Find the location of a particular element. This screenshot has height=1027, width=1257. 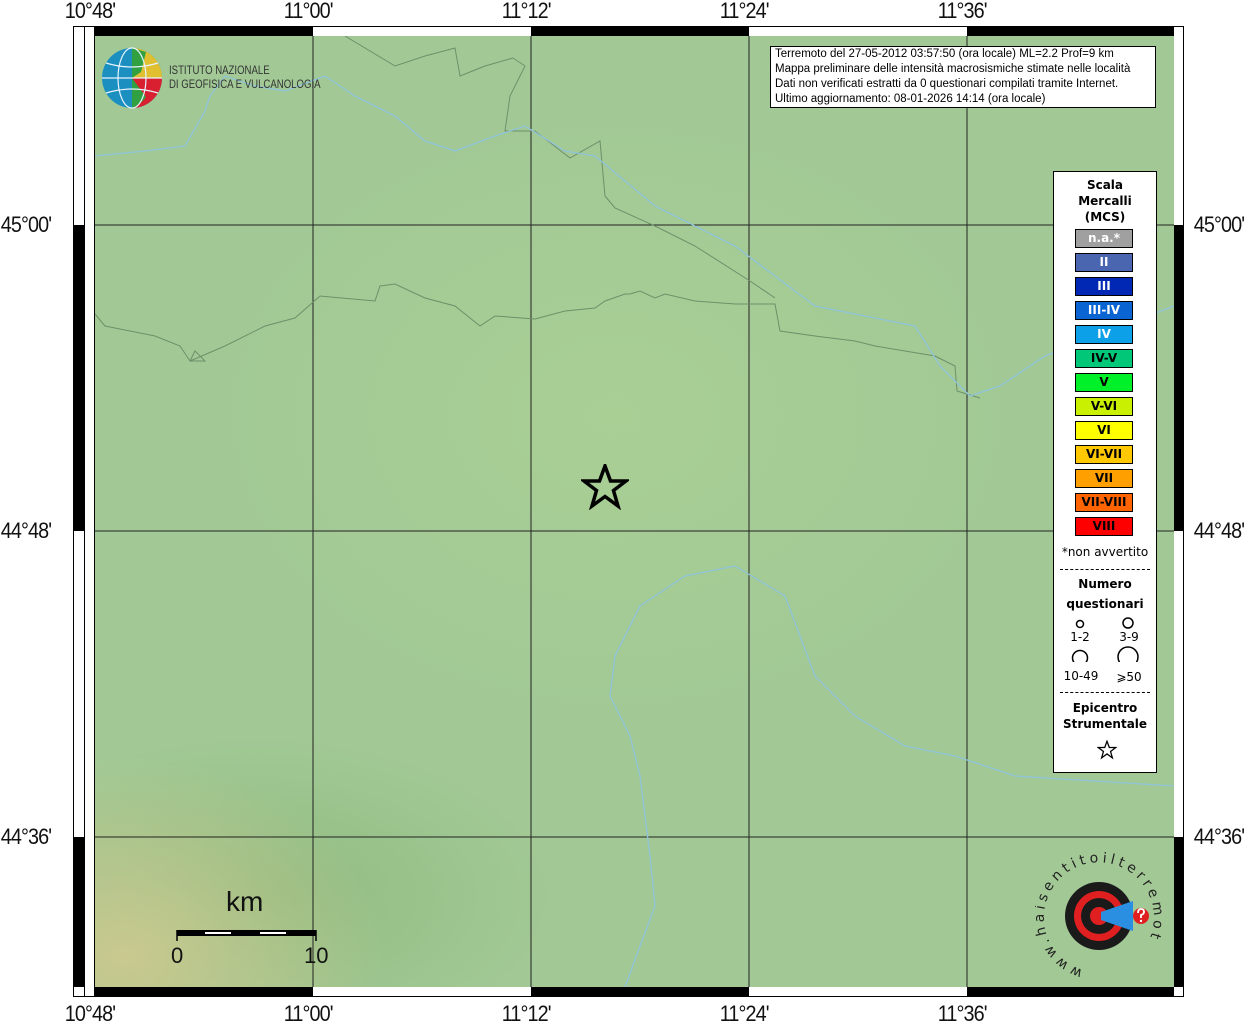

legend-title-line: Scala is located at coordinates (1105, 185).